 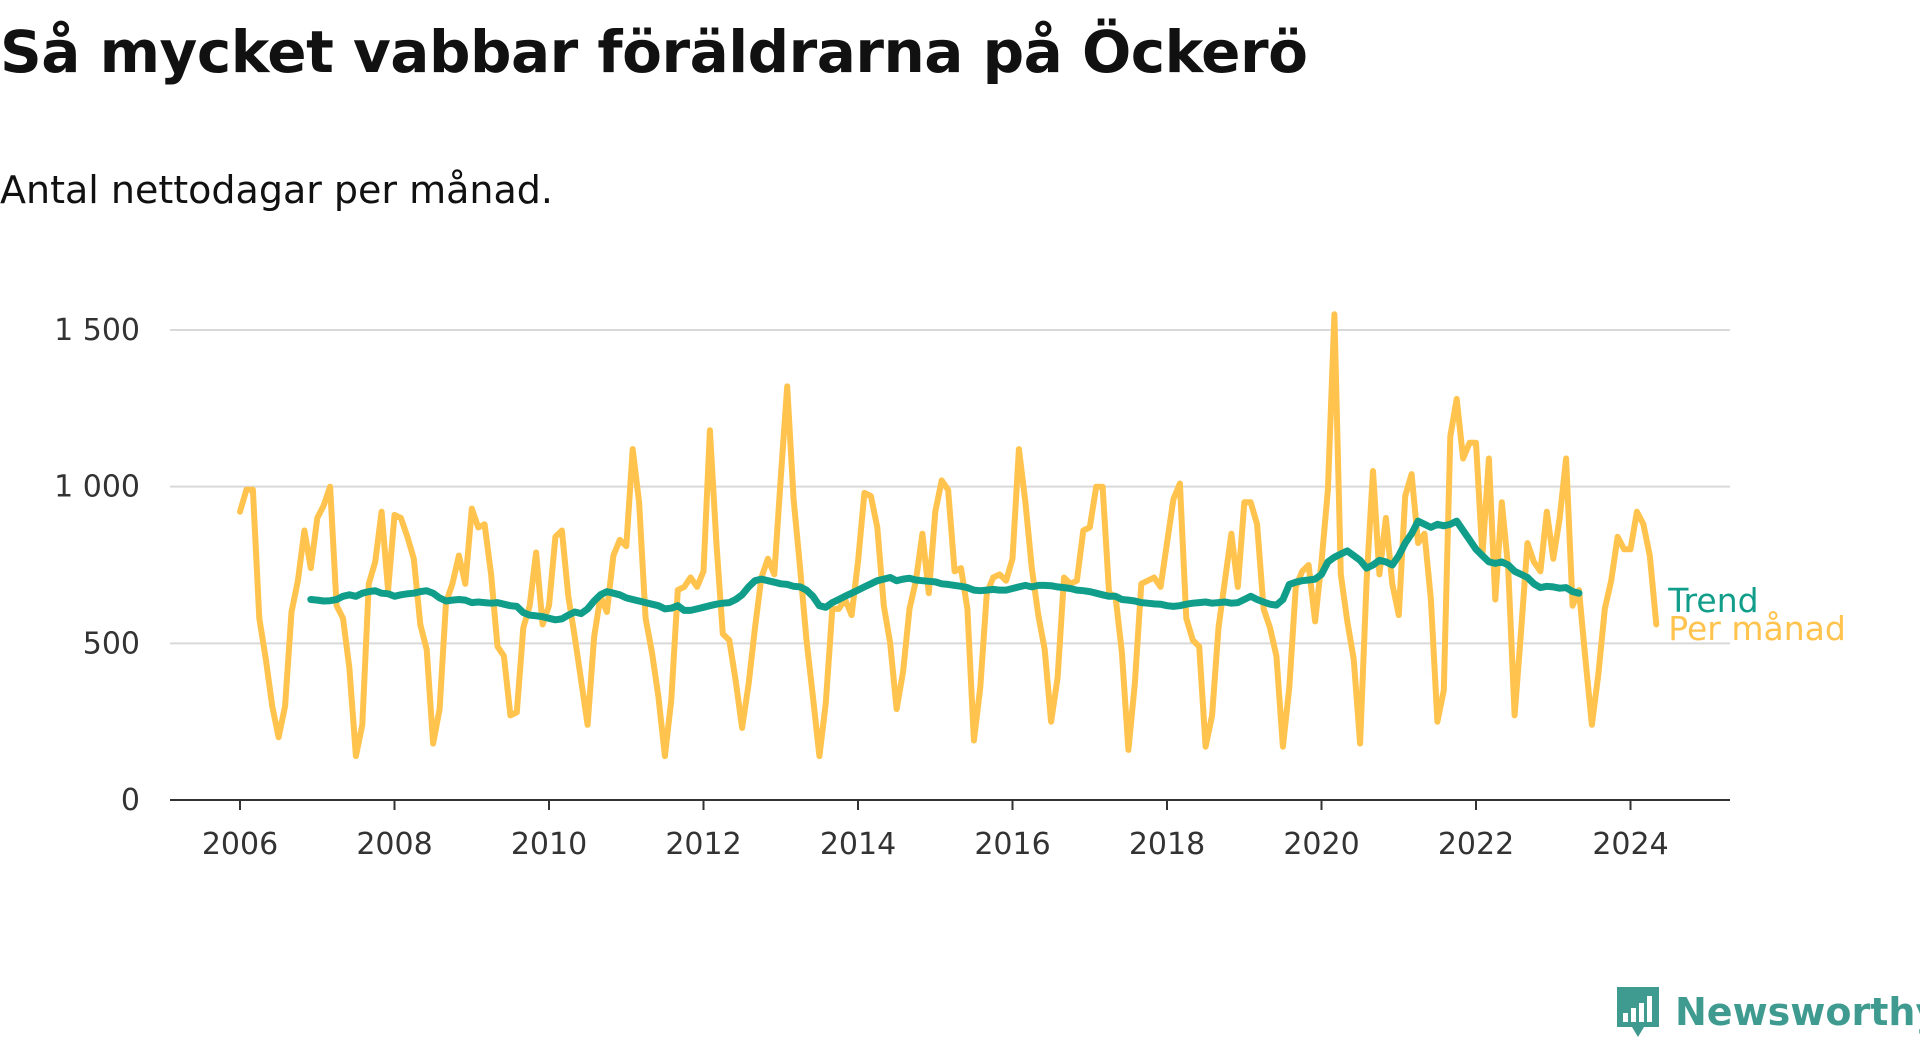 What do you see at coordinates (1712, 600) in the screenshot?
I see `series-label-trend: Trend` at bounding box center [1712, 600].